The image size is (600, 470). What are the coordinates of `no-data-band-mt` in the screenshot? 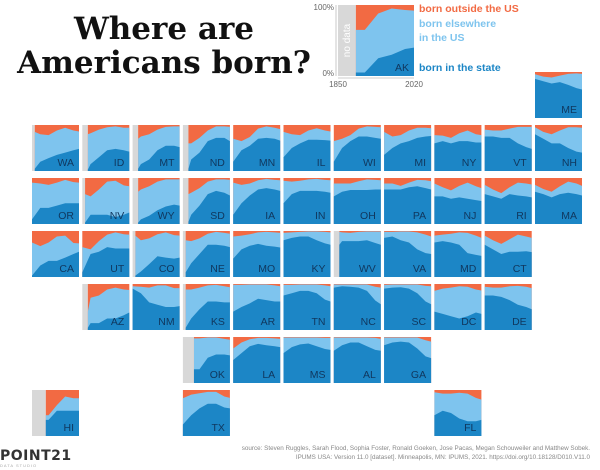 It's located at (135, 148).